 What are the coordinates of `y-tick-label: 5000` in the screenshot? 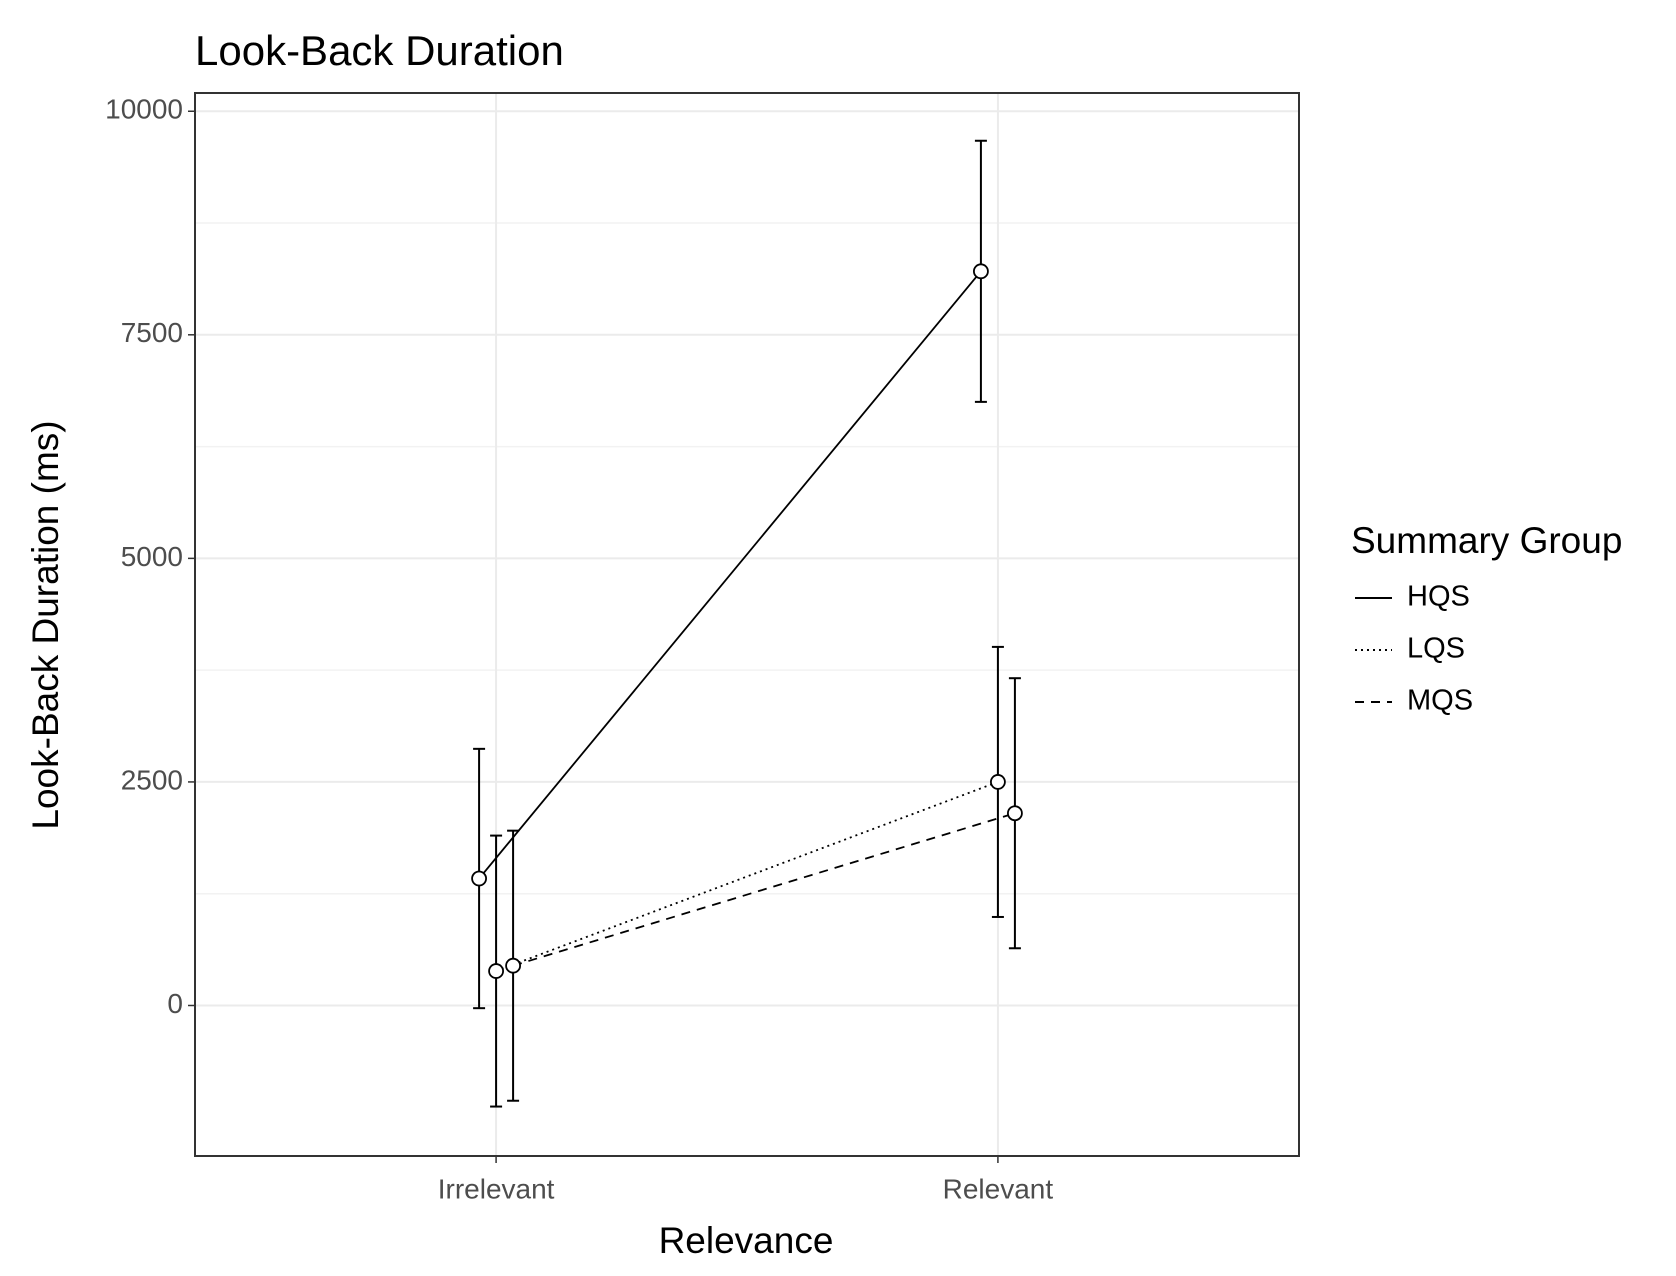 It's located at (152, 556).